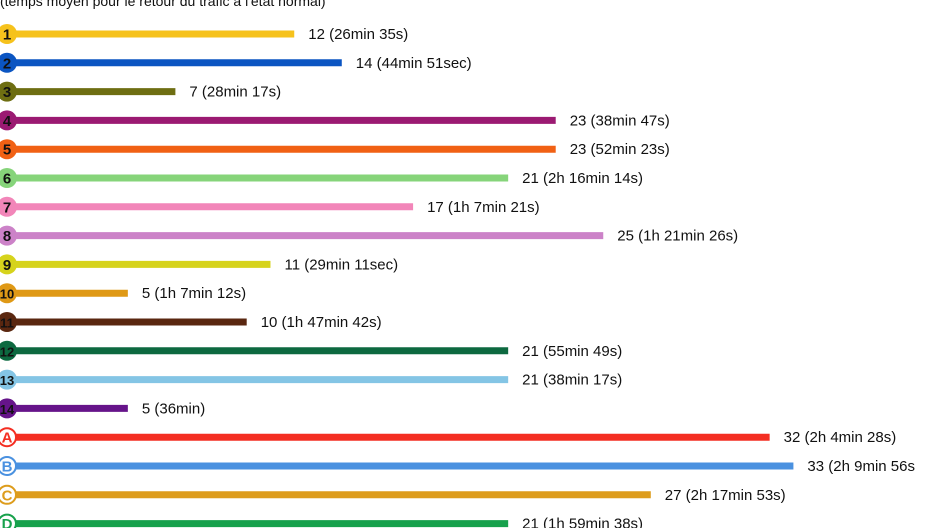 The height and width of the screenshot is (528, 938). I want to click on line-badge-label-6: 6, so click(7, 179).